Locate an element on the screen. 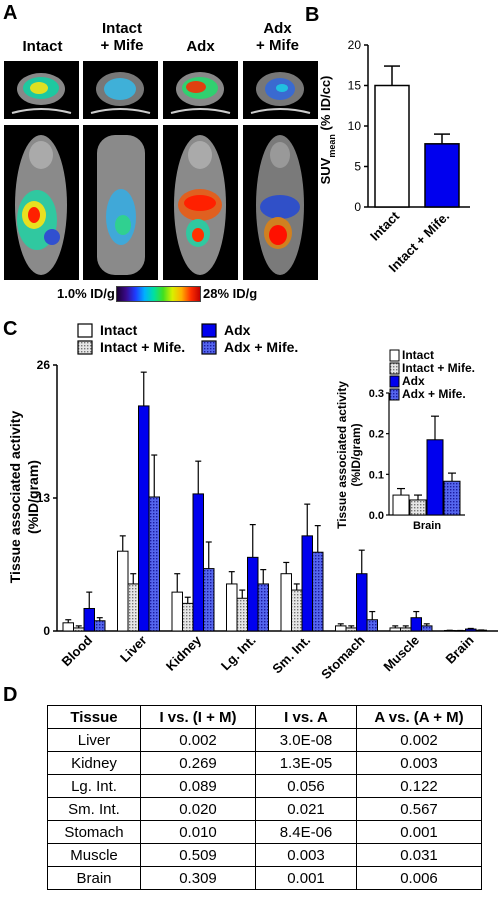 This screenshot has height=899, width=500. inset-legend-label: Adx is located at coordinates (413, 381).